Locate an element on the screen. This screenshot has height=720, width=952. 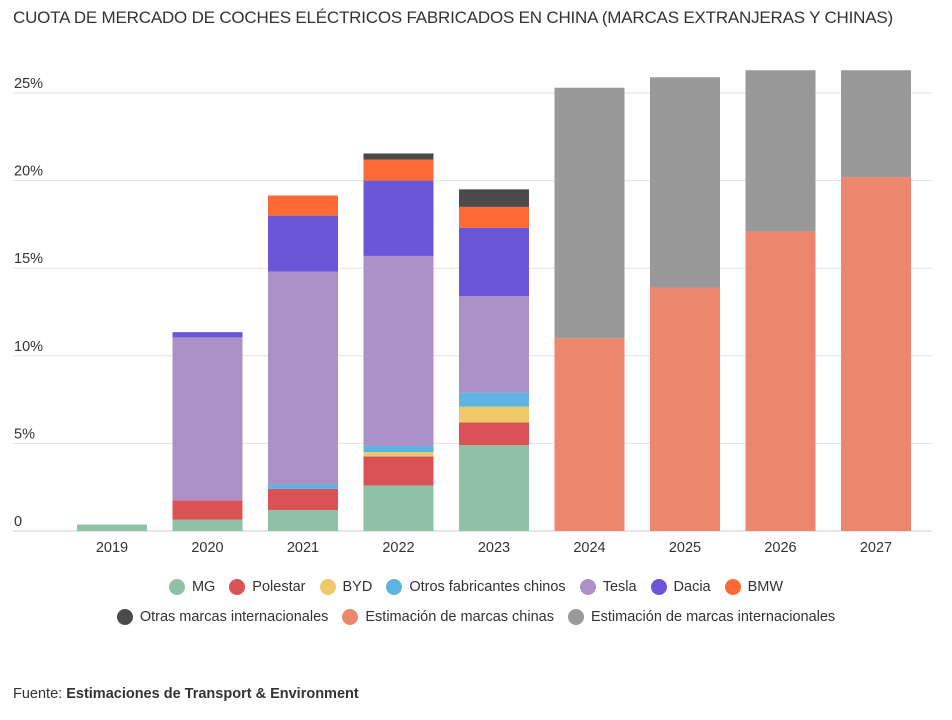
source-label: Fuente: is located at coordinates (38, 694).